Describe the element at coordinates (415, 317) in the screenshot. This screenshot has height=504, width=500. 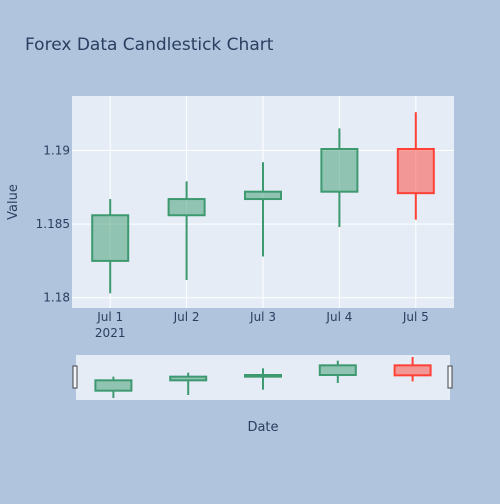
I see `x-tick-label: Jul 5` at that location.